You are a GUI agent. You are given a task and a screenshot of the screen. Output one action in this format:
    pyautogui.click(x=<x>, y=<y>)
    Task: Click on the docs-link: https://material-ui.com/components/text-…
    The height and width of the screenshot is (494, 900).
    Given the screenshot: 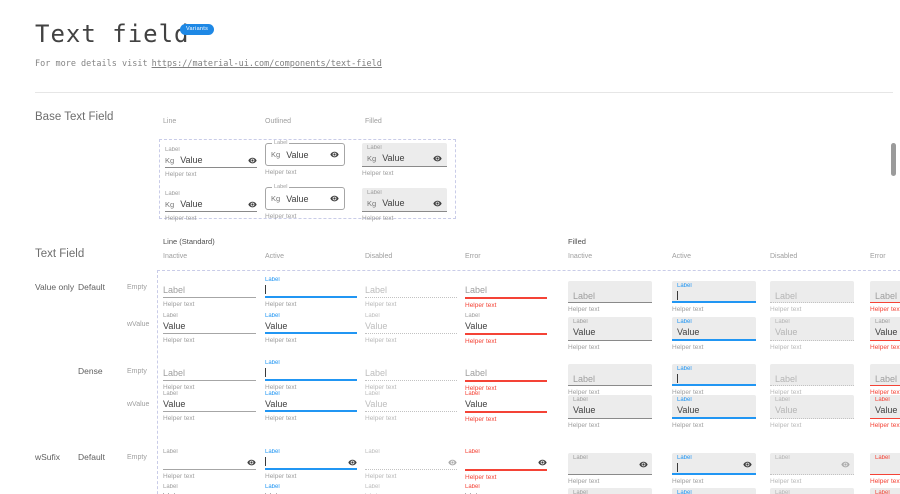 What is the action you would take?
    pyautogui.click(x=266, y=64)
    